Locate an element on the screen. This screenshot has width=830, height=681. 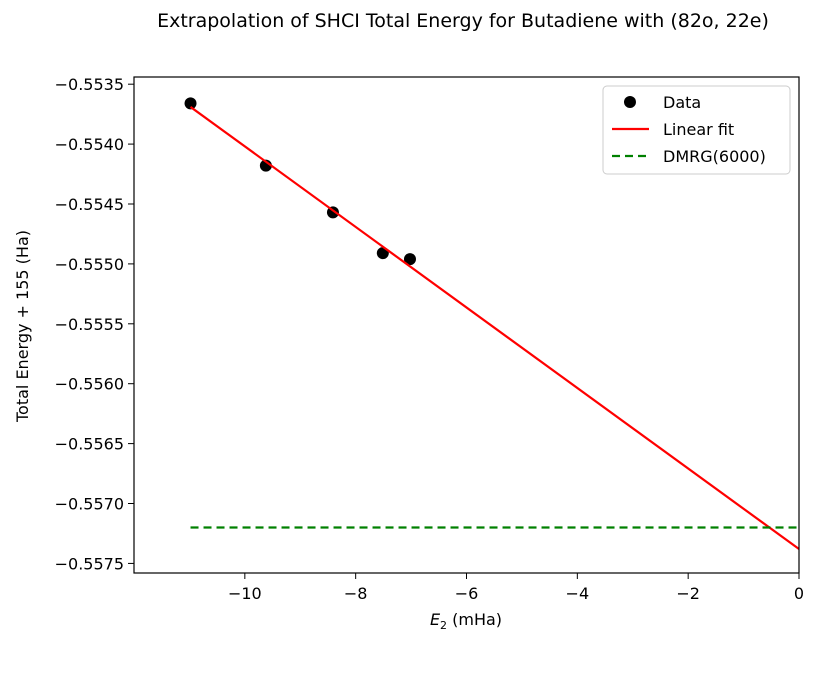
y-tick-label: −0.5555 is located at coordinates (89, 324).